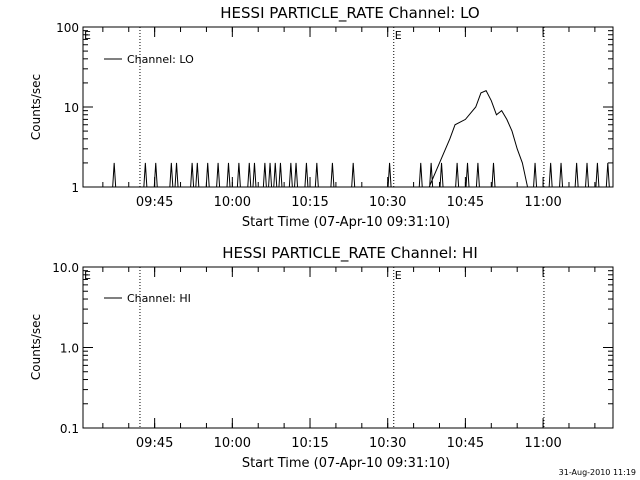  What do you see at coordinates (465, 202) in the screenshot?
I see `lo-xtick-label: 10:45` at bounding box center [465, 202].